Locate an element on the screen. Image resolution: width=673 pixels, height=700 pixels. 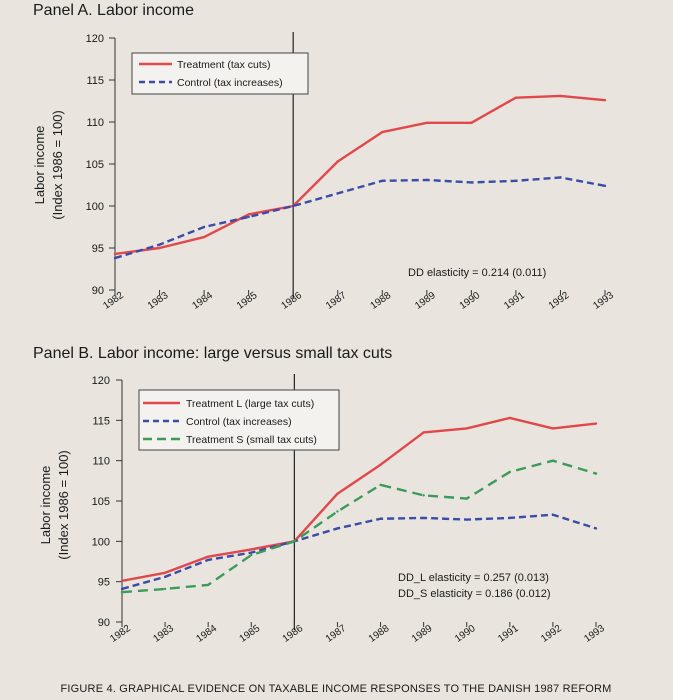
panel-a-title: Panel A. Labor income is located at coordinates (113, 10).